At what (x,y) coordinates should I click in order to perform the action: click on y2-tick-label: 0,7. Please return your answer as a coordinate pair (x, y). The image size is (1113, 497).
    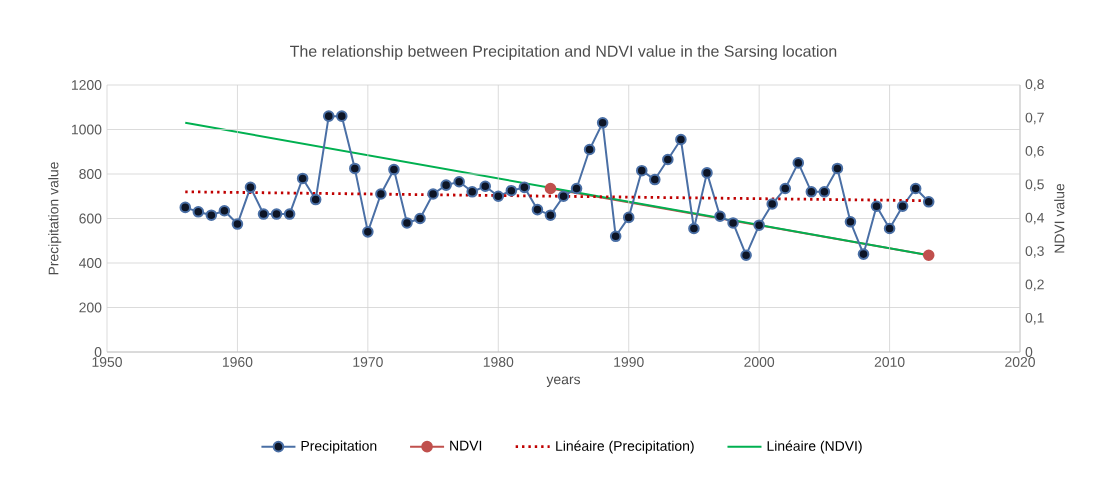
    Looking at the image, I should click on (1034, 118).